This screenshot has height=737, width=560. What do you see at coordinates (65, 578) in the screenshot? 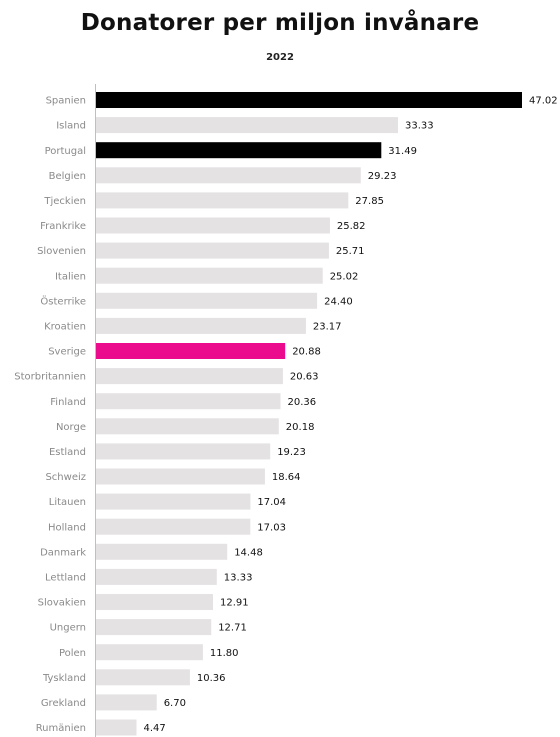
I see `category-label: Lettland` at bounding box center [65, 578].